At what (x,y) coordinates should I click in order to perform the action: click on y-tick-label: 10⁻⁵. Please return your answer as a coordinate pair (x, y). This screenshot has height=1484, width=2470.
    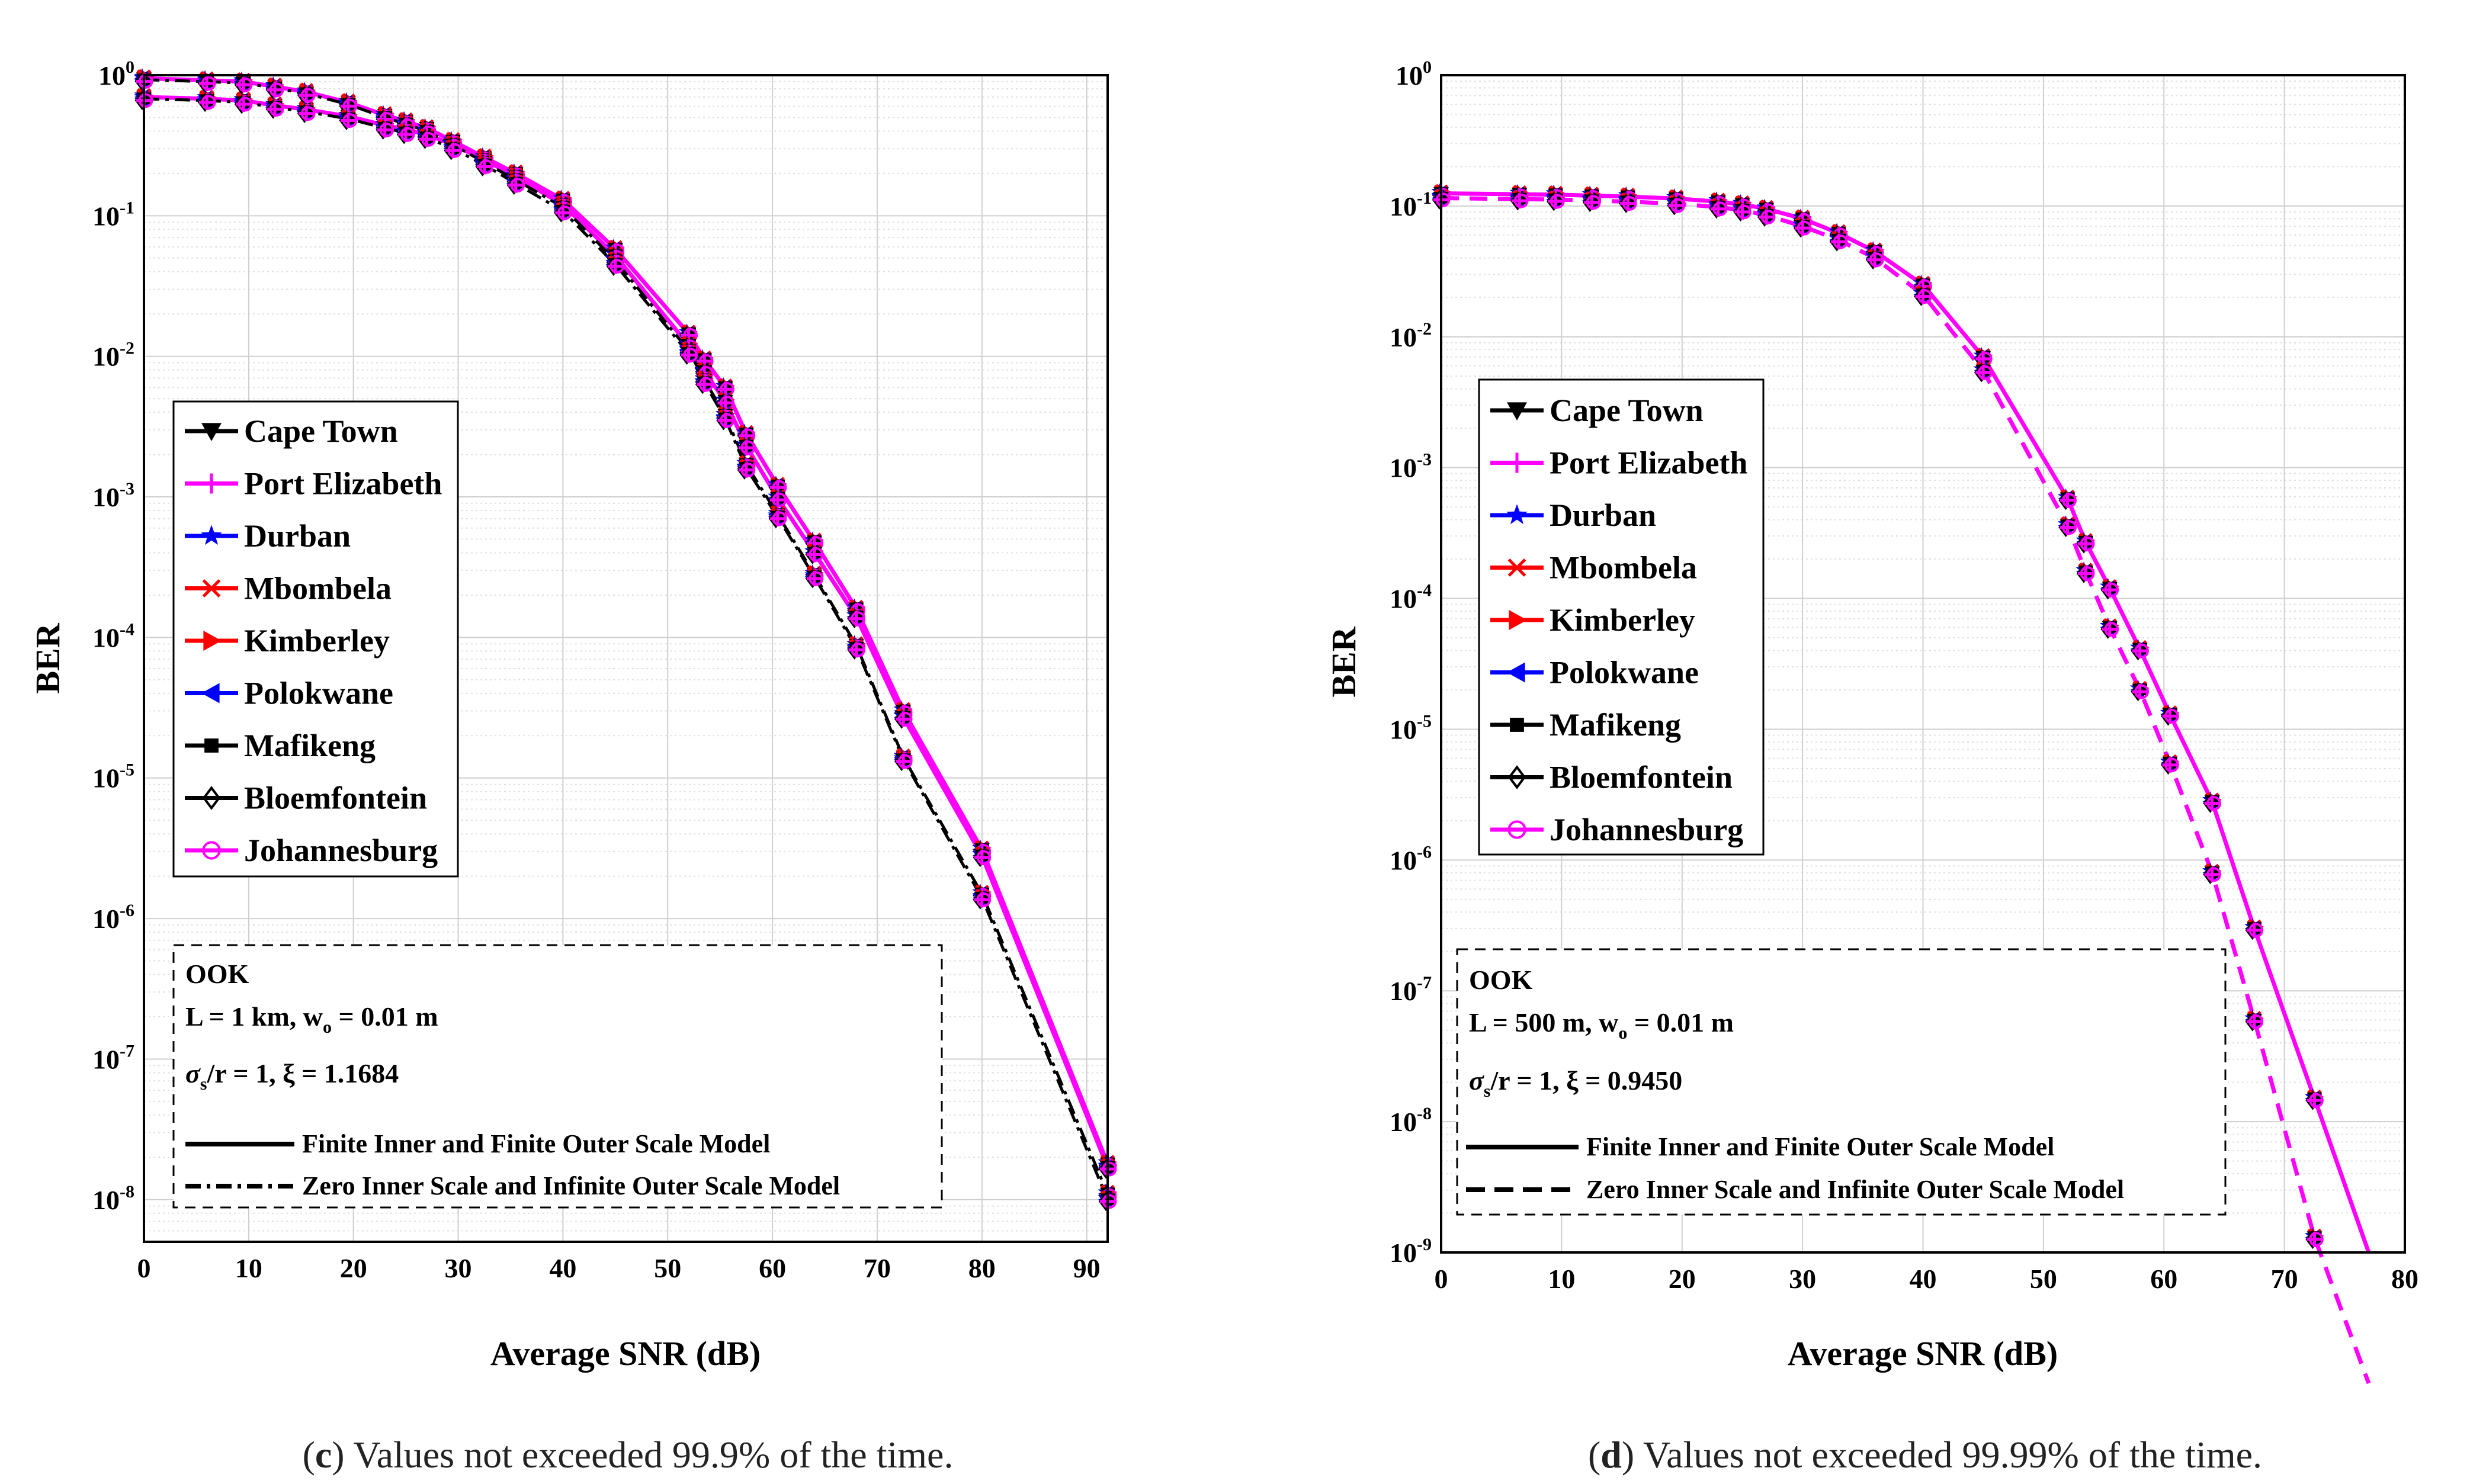
    Looking at the image, I should click on (113, 777).